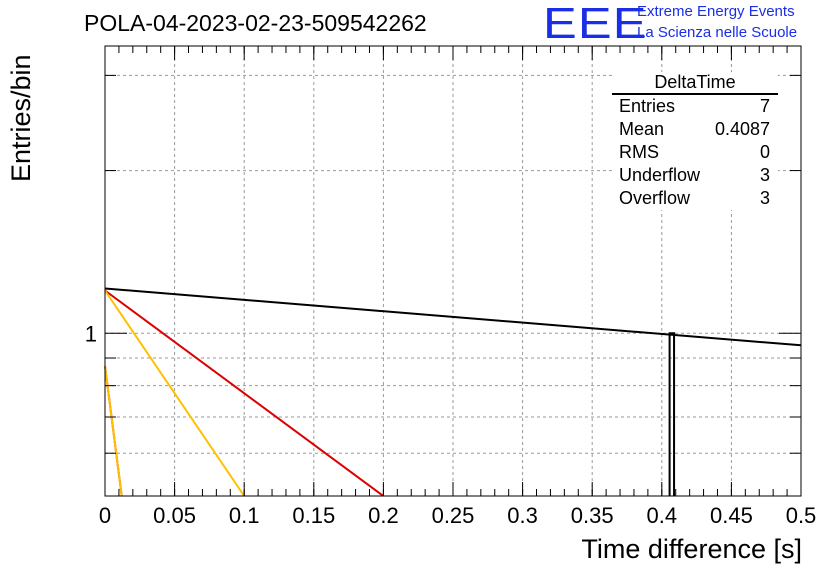 Image resolution: width=836 pixels, height=572 pixels. What do you see at coordinates (642, 129) in the screenshot?
I see `stats-label: Mean` at bounding box center [642, 129].